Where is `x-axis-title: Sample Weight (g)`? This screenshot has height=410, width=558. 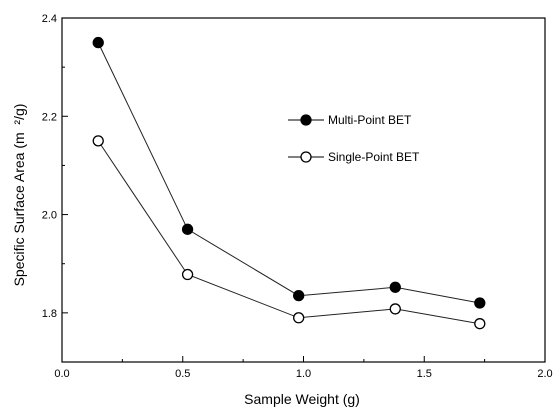 x-axis-title: Sample Weight (g) is located at coordinates (302, 399).